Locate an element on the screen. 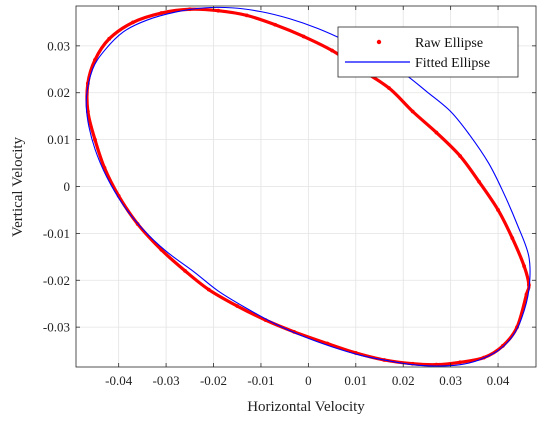 The width and height of the screenshot is (550, 424). legend: Raw Ellipse Fitted Ellipse is located at coordinates (428, 52).